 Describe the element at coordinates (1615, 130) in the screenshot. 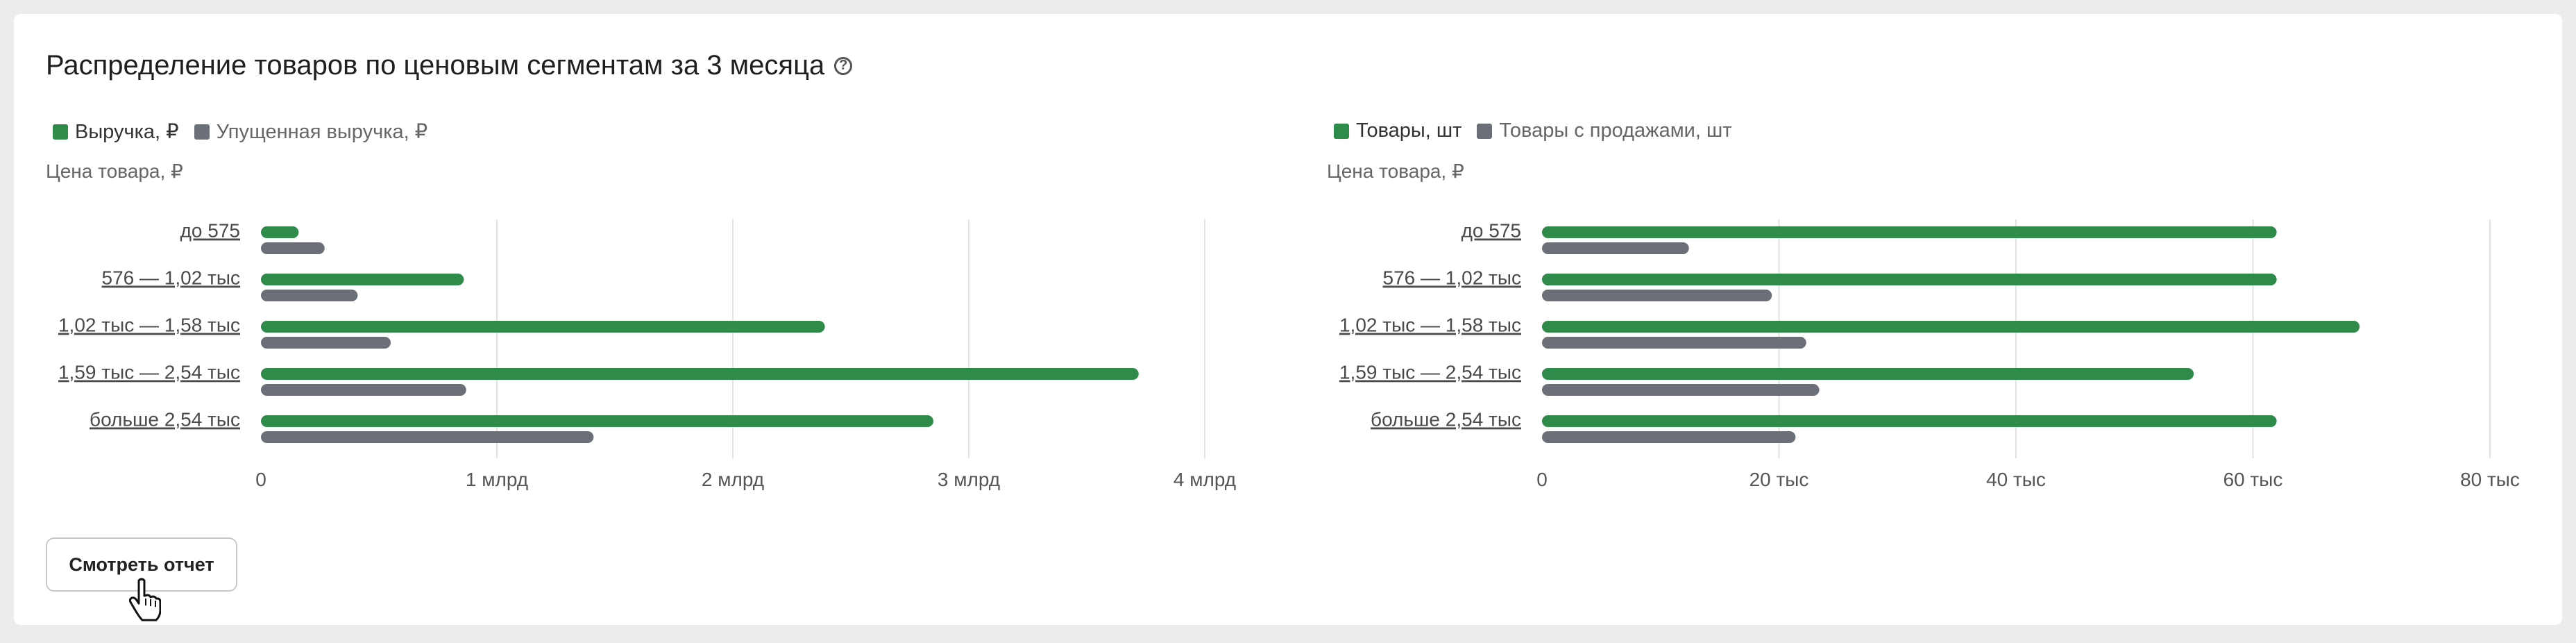

I see `legend-label: Товары с продажами, шт` at that location.